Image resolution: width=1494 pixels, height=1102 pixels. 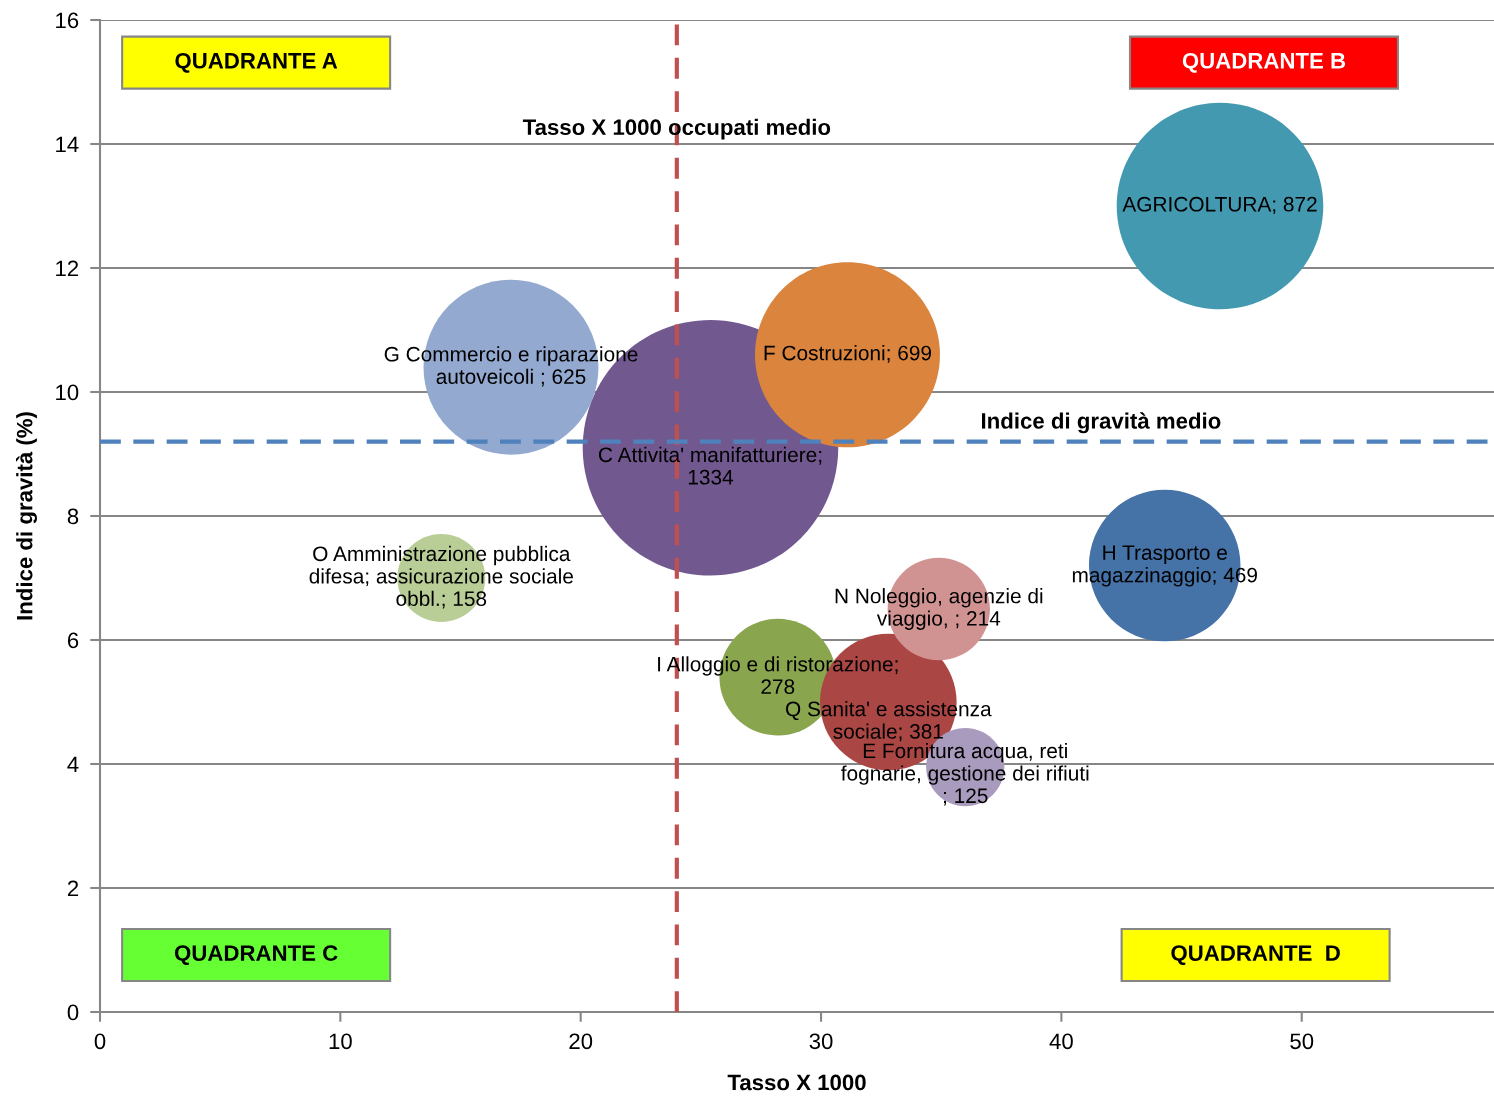 What do you see at coordinates (73, 516) in the screenshot?
I see `y-tick-label: 8` at bounding box center [73, 516].